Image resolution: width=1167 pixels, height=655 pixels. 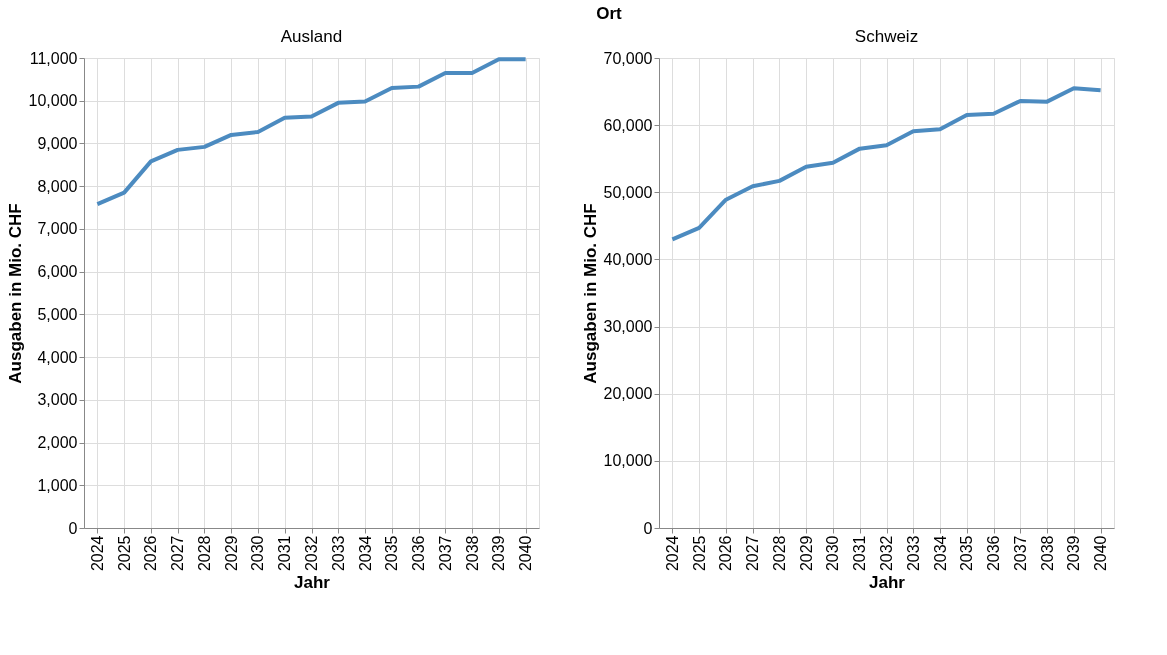 What do you see at coordinates (886, 36) in the screenshot?
I see `chart-title: Schweiz` at bounding box center [886, 36].